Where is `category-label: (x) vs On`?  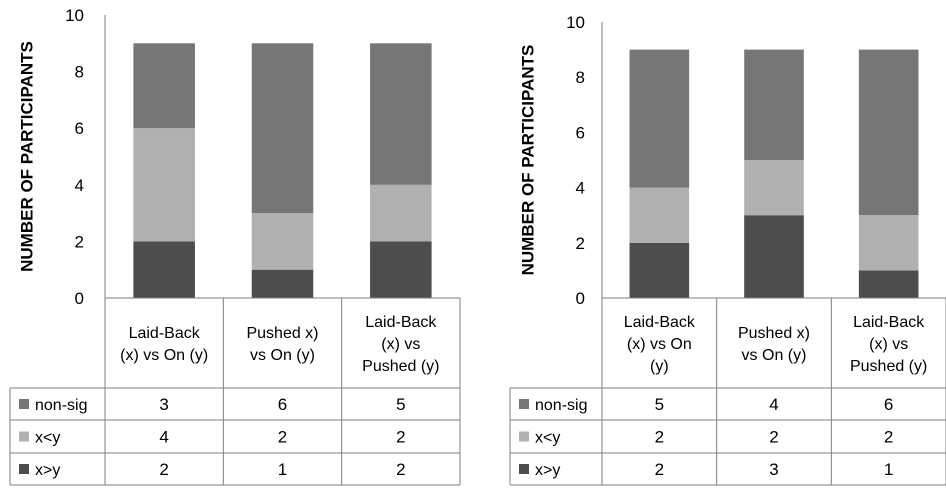 category-label: (x) vs On is located at coordinates (659, 344).